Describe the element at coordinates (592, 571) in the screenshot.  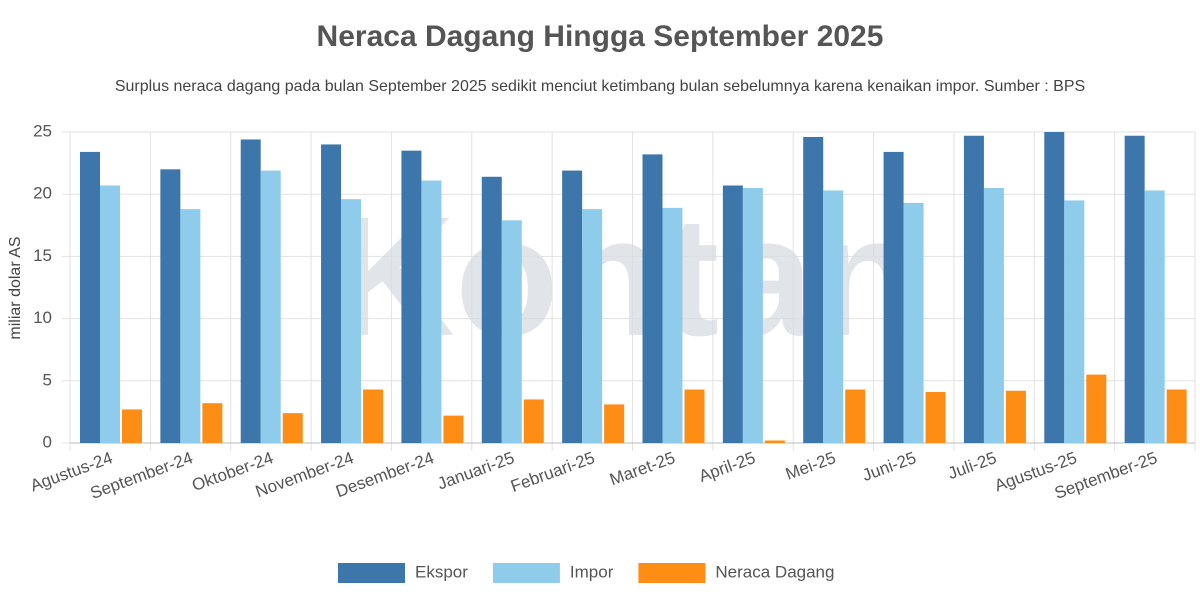
I see `legend-label: Impor` at that location.